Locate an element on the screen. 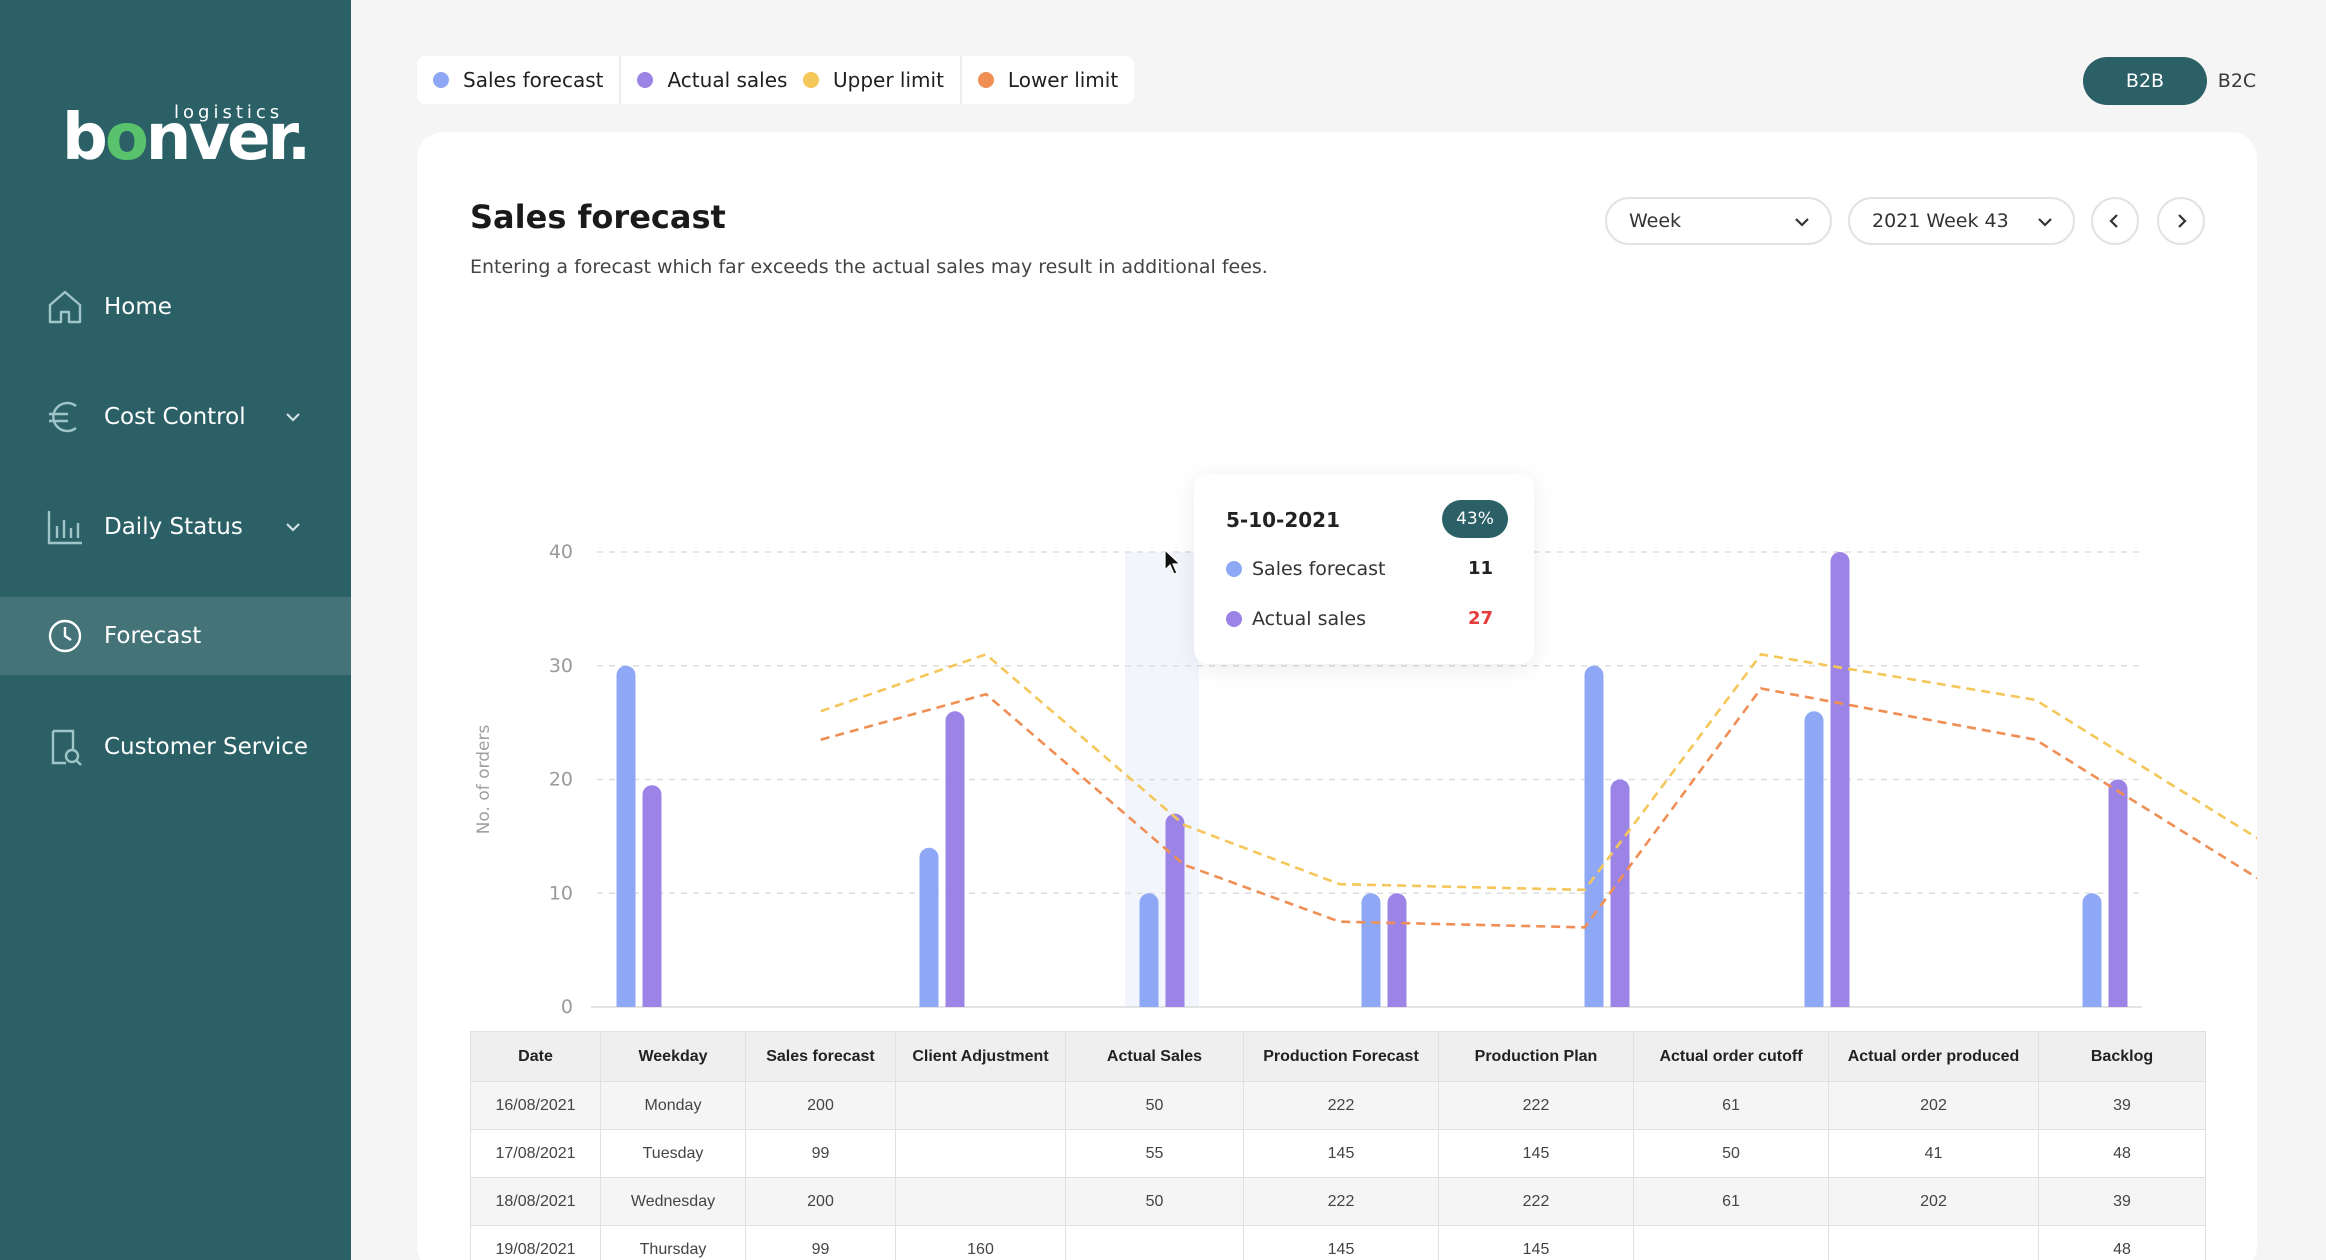  column-header: Backlog is located at coordinates (2122, 1056).